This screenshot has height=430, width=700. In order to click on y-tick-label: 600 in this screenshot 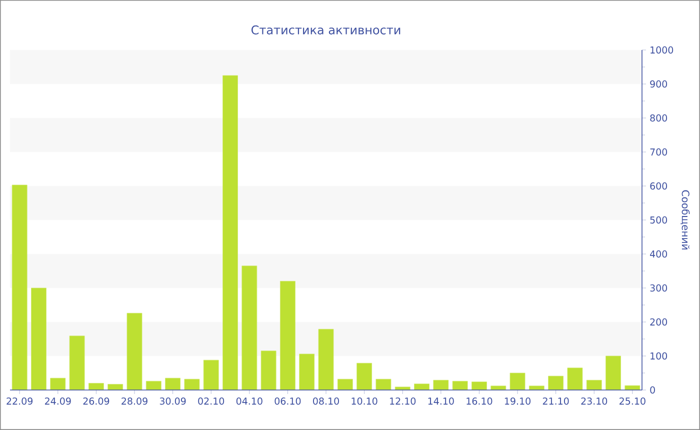, I will do `click(659, 186)`.